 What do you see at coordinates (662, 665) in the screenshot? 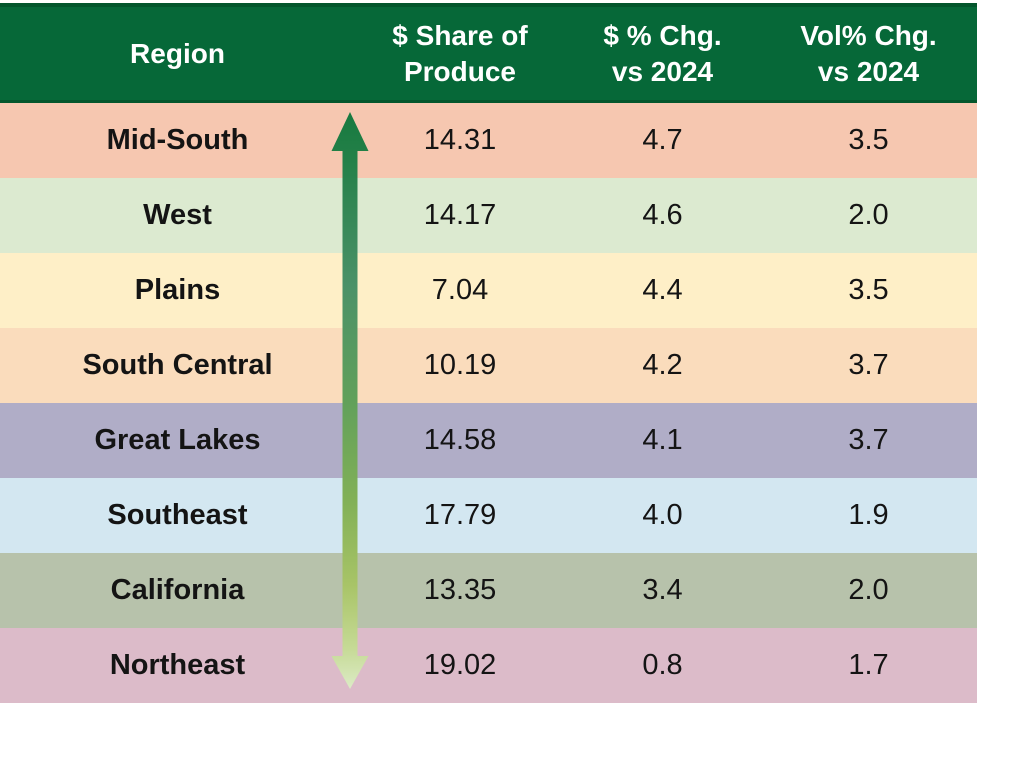
I see `dollar-chg-value: 0.8` at bounding box center [662, 665].